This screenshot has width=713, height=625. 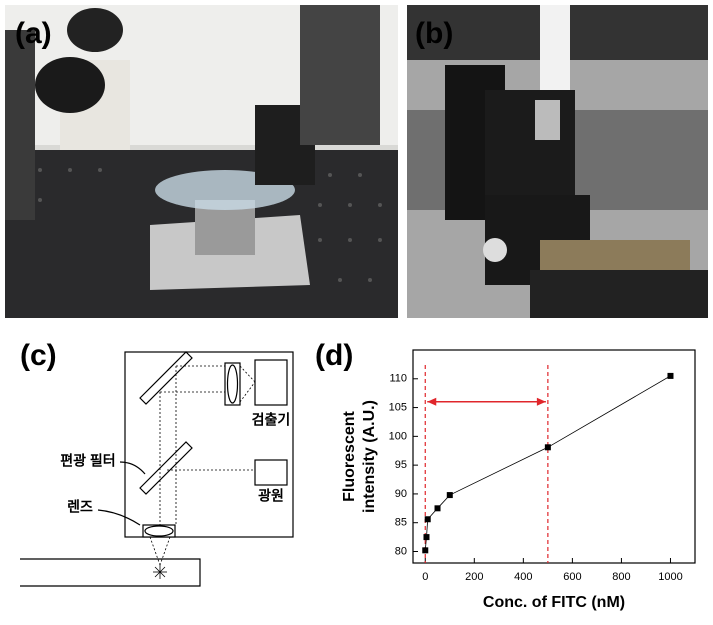 I want to click on x-tick-label: 0, so click(x=425, y=577).